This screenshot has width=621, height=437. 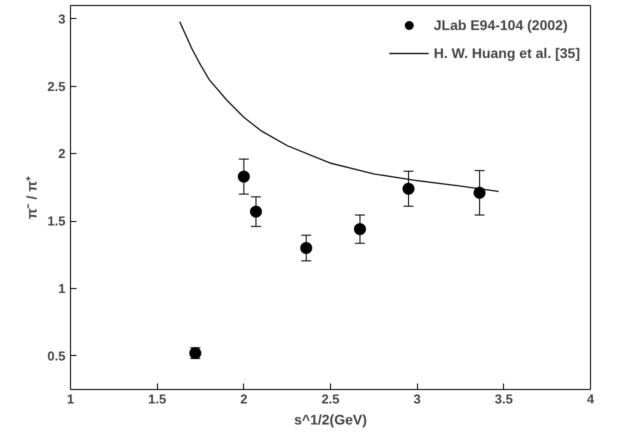 I want to click on y-tick-label: 2, so click(x=62, y=154).